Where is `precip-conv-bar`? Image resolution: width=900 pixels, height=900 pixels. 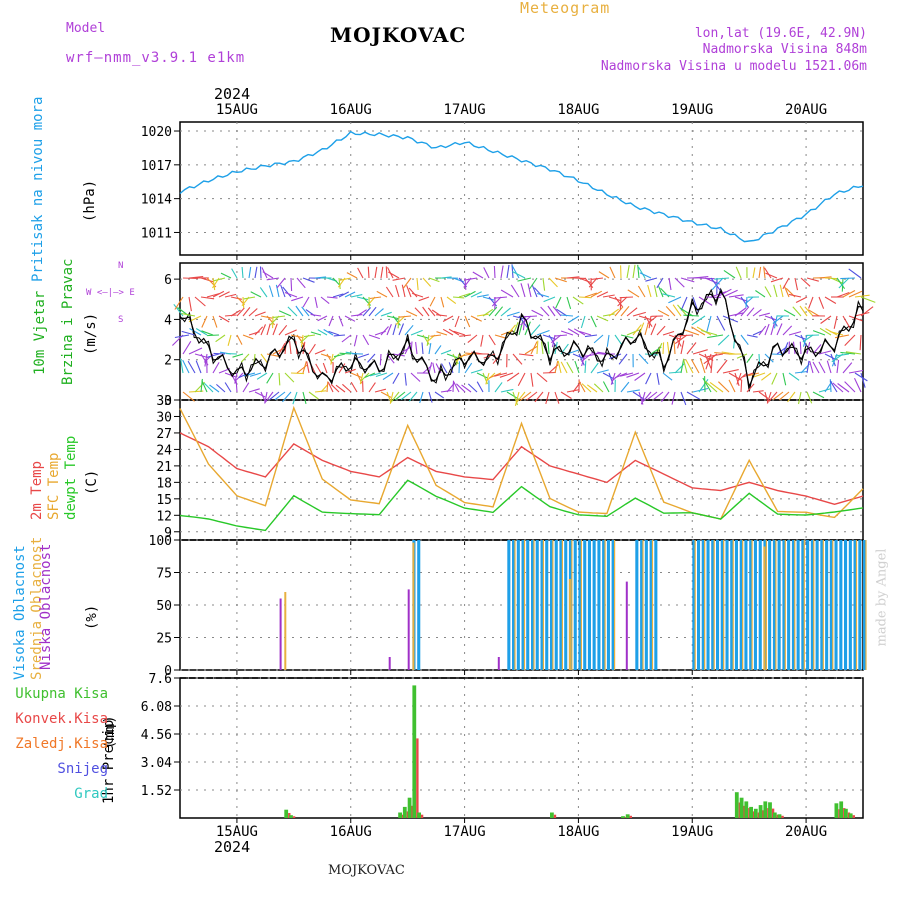
precip-conv-bar is located at coordinates (417, 778).